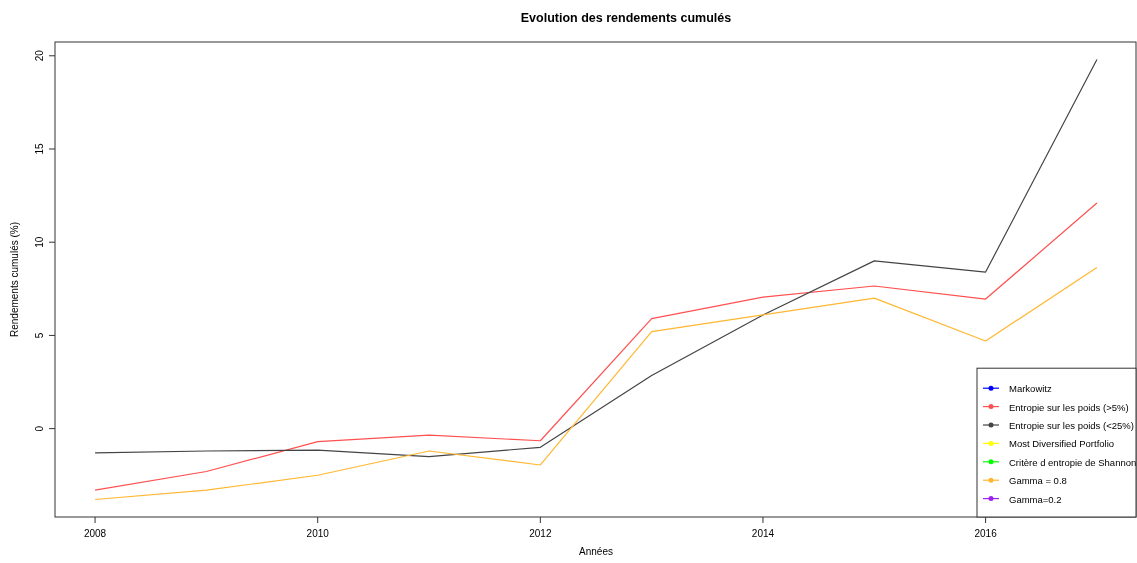  Describe the element at coordinates (39, 335) in the screenshot. I see `y-tick-label: 5` at that location.